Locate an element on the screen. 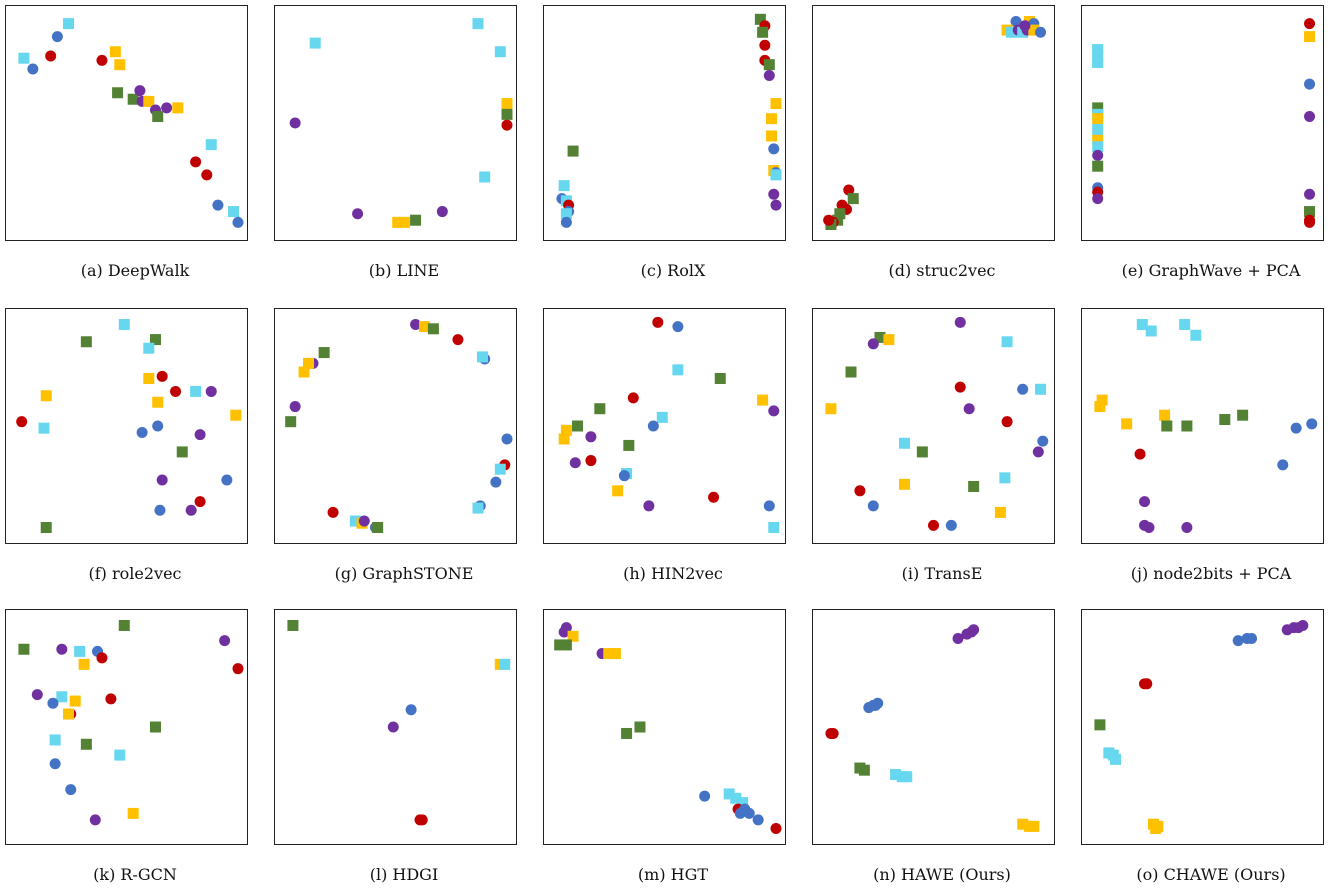  scatter-panel: (d) struc2vec is located at coordinates (942, 145).